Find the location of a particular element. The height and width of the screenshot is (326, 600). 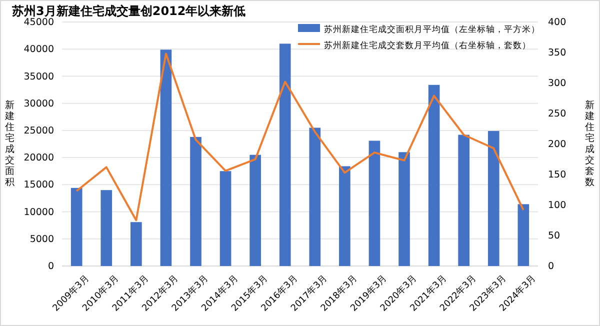

y-tick-label: 45000 is located at coordinates (39, 22).